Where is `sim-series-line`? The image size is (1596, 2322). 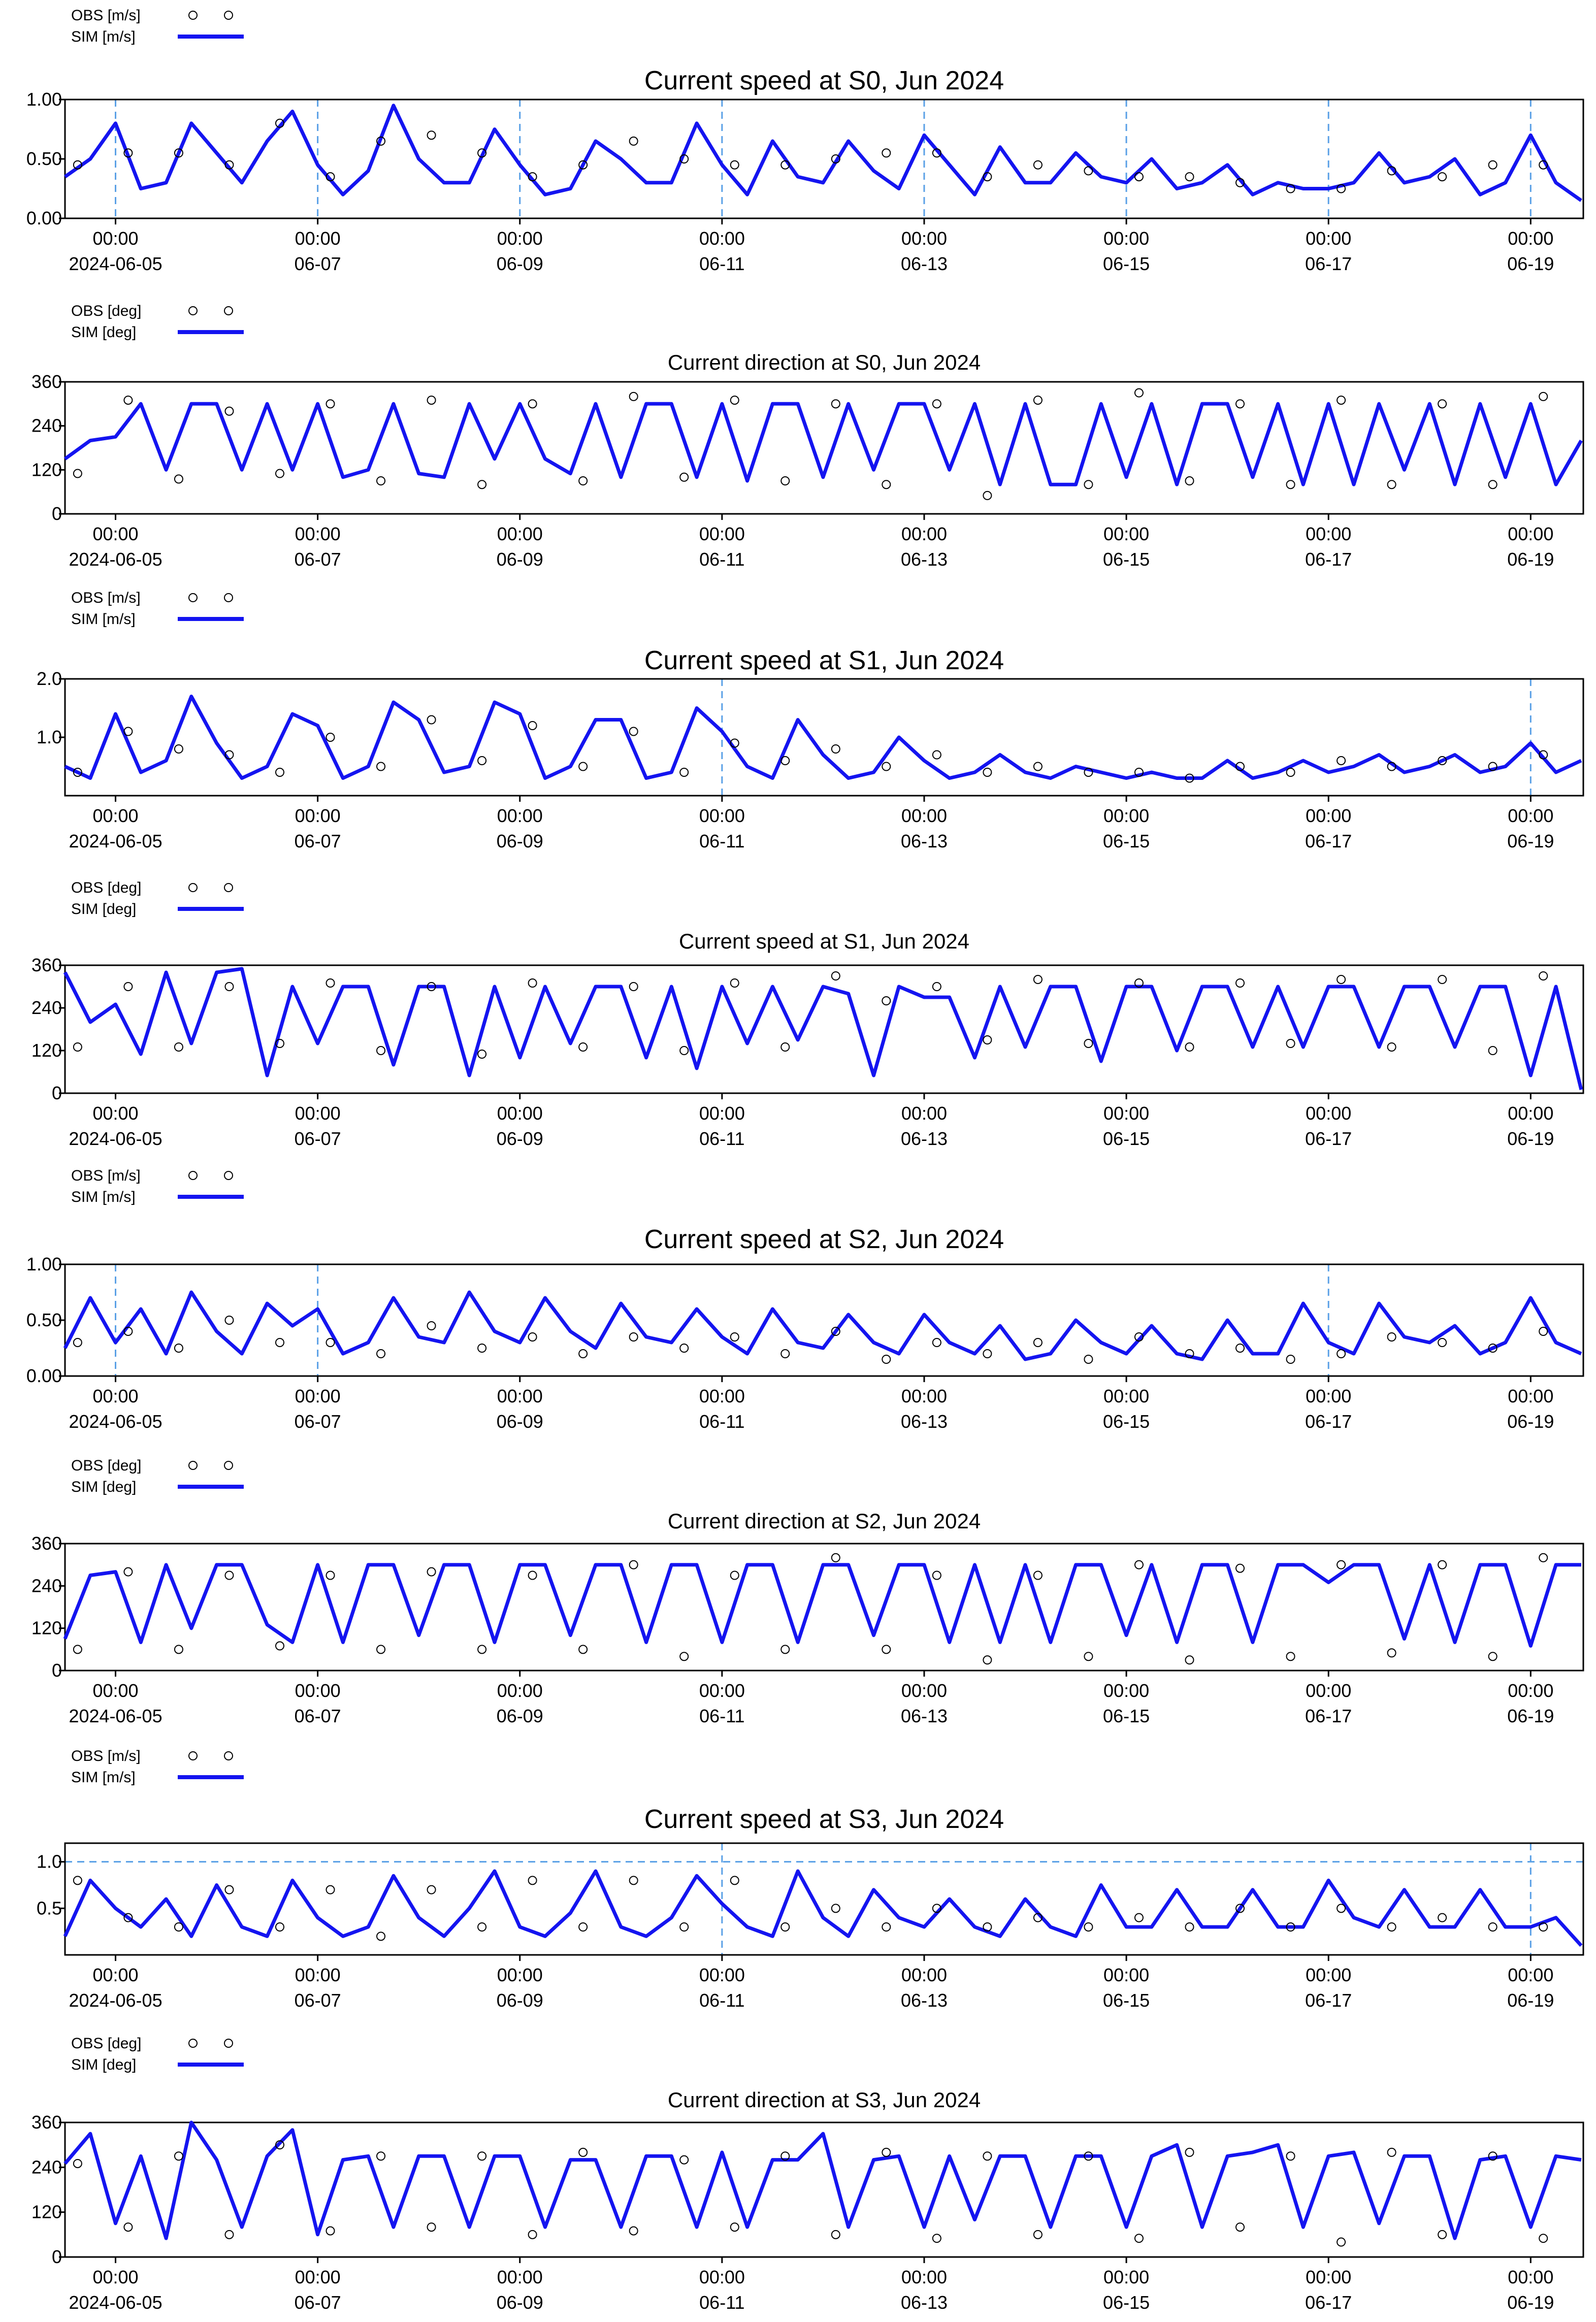 sim-series-line is located at coordinates (823, 1028).